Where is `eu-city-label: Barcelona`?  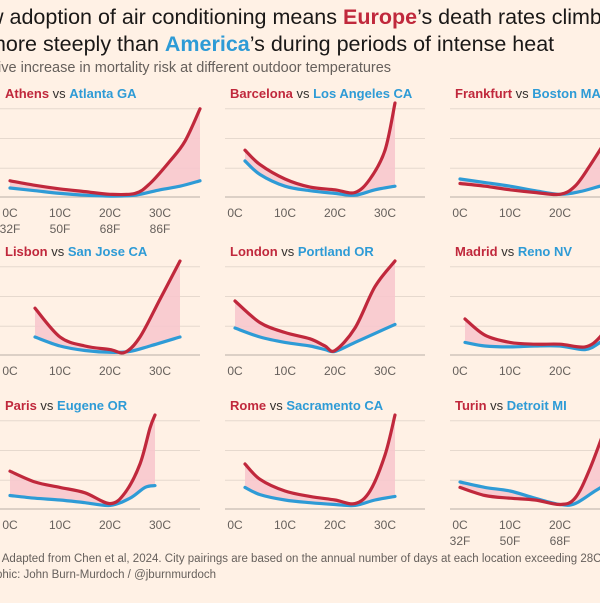 eu-city-label: Barcelona is located at coordinates (262, 93).